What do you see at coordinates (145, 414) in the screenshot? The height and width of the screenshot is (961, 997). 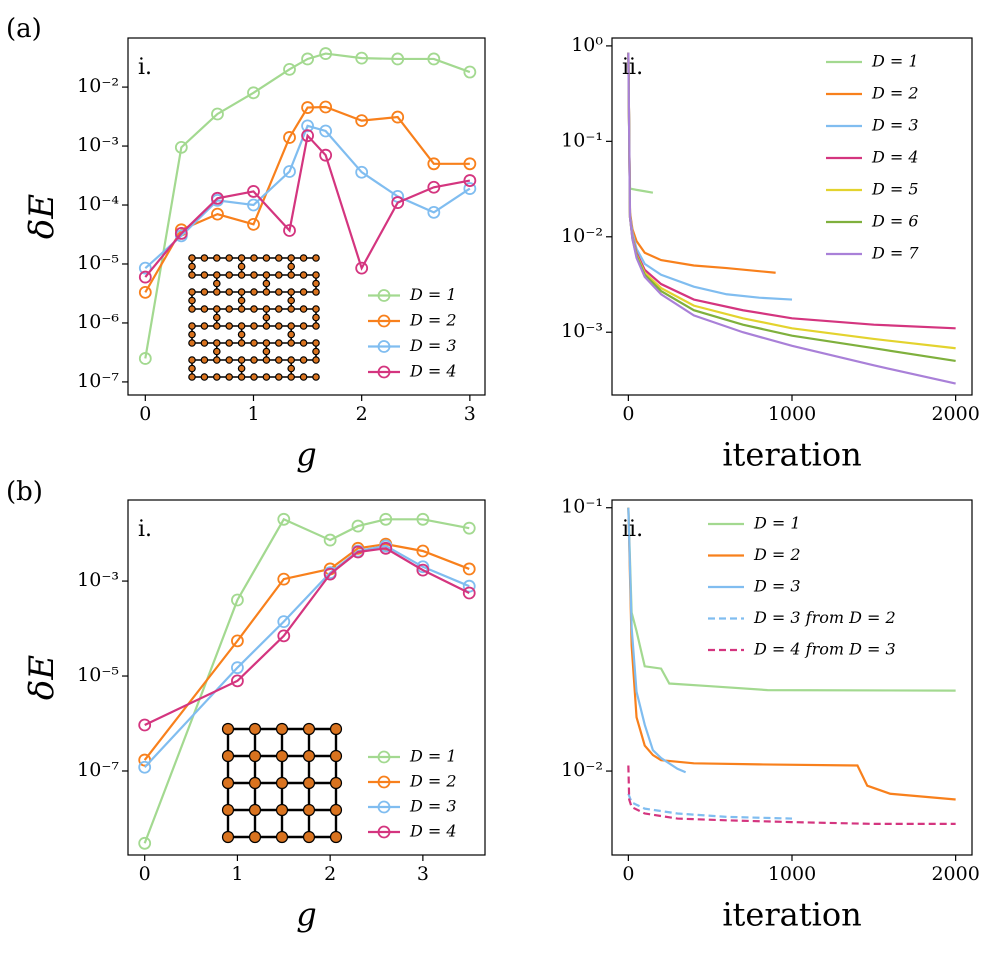 I see `x-tick-label: 0` at bounding box center [145, 414].